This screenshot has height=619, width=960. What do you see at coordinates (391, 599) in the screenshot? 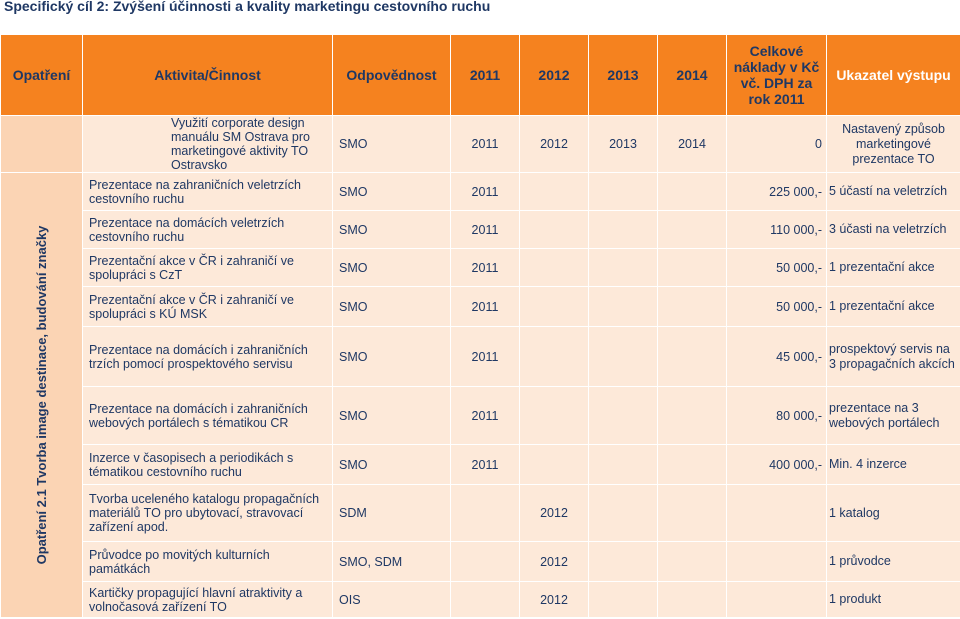
I see `responsibility-cell: OIS` at bounding box center [391, 599].